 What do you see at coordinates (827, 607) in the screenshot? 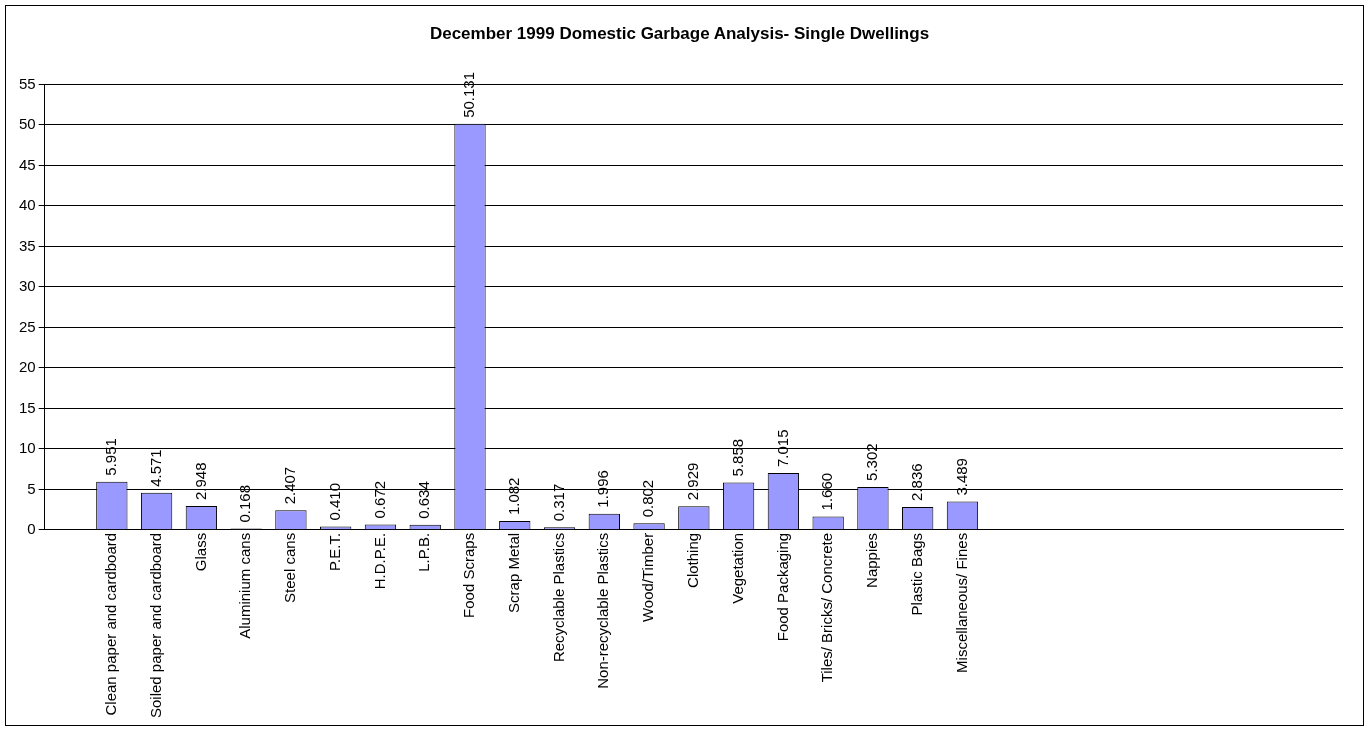
I see `x-tick-label: Tiles/ Bricks/ Concrete` at bounding box center [827, 607].